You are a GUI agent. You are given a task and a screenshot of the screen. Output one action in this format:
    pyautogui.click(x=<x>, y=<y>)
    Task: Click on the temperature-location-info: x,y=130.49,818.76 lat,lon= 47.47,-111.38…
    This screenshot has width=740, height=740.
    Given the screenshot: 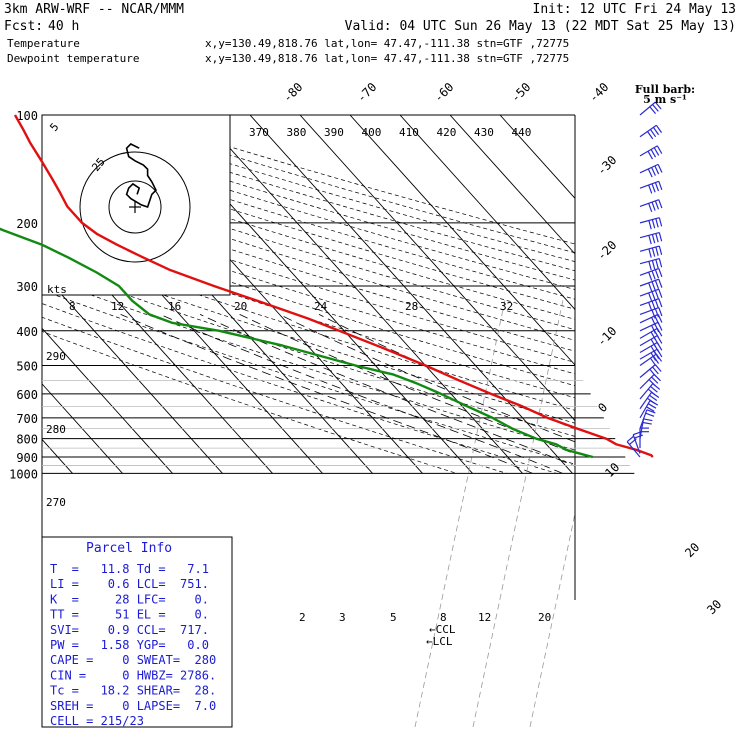 What is the action you would take?
    pyautogui.click(x=387, y=43)
    